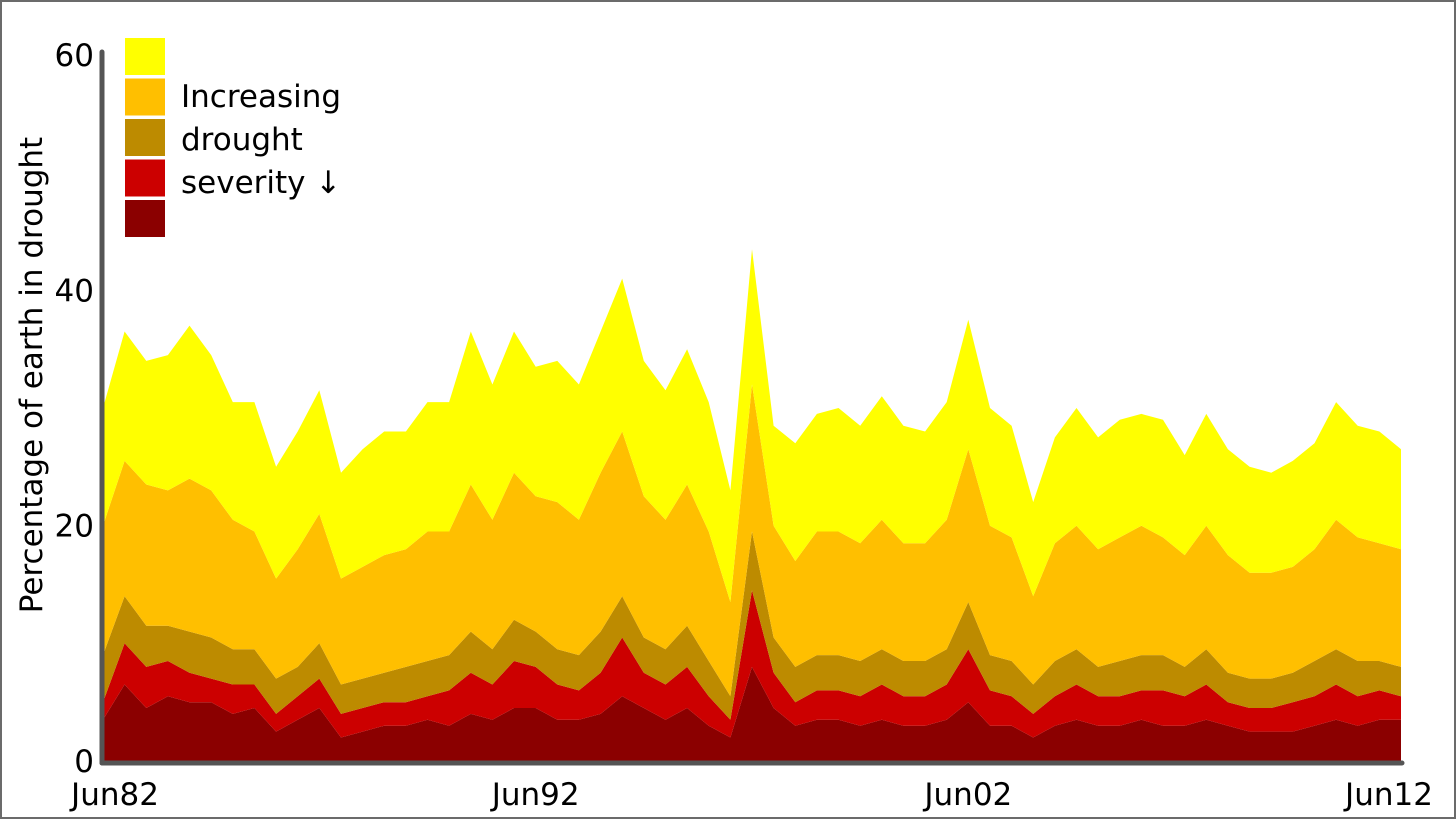  I want to click on y-tick-label: 60, so click(74, 56).